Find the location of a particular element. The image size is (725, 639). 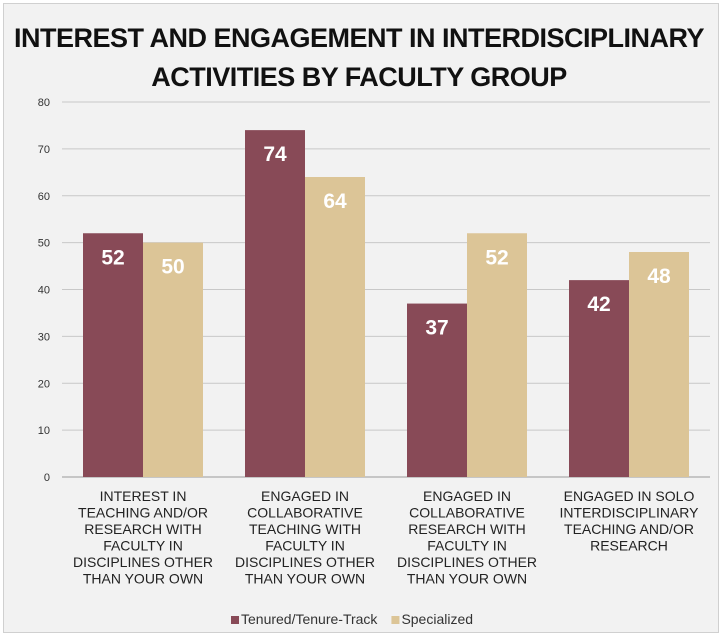

y-tick-label: 80 is located at coordinates (44, 103).